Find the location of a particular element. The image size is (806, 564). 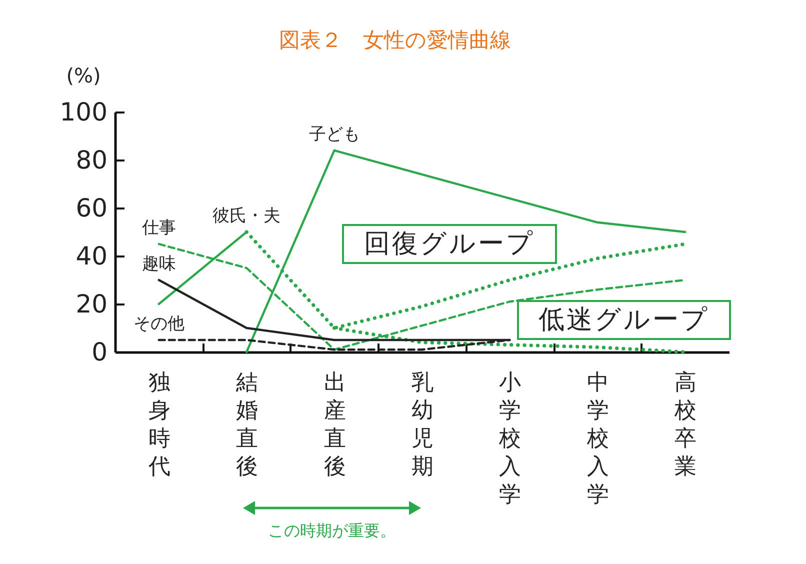

annotation: 低迷グループ is located at coordinates (624, 320).